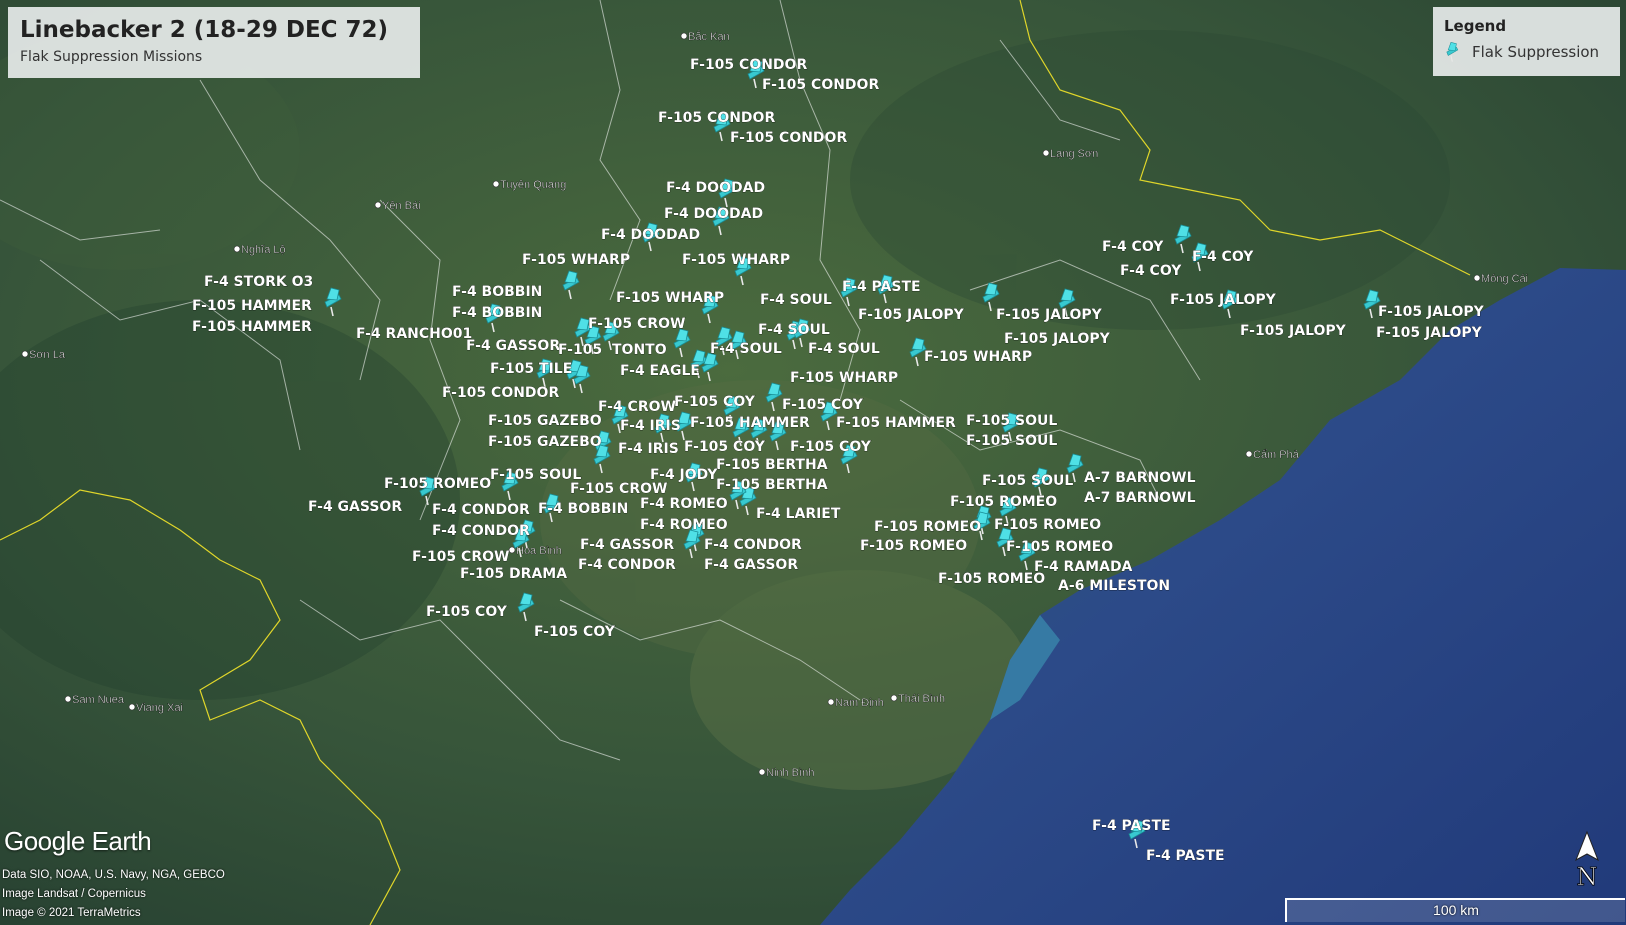 This screenshot has width=1626, height=925. Describe the element at coordinates (580, 350) in the screenshot. I see `mission-label: F-105` at that location.